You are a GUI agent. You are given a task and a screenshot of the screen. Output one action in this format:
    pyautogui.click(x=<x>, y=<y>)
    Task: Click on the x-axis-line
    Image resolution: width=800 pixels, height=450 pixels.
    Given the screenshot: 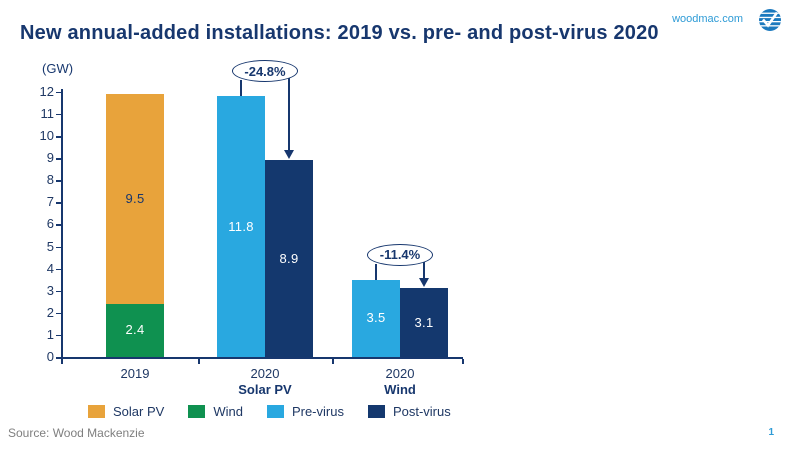 What is the action you would take?
    pyautogui.click(x=262, y=358)
    